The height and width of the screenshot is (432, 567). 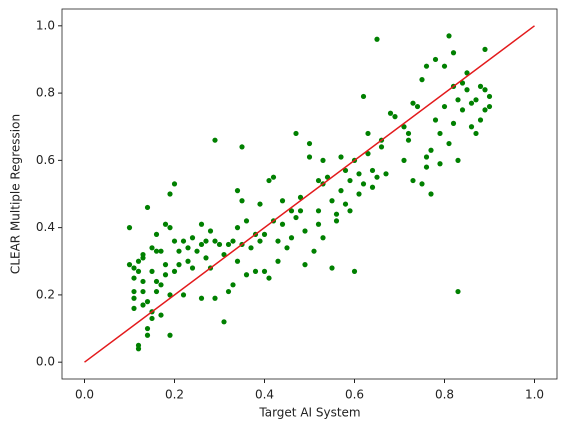 What do you see at coordinates (45, 160) in the screenshot?
I see `y-tick-label: 0.6` at bounding box center [45, 160].